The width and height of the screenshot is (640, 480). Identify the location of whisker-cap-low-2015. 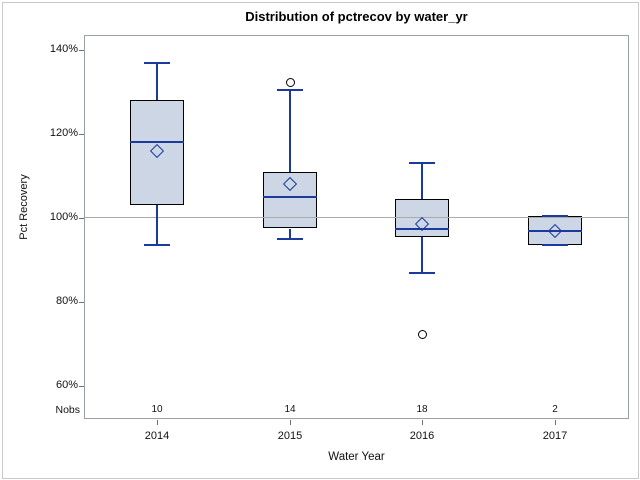
(290, 239).